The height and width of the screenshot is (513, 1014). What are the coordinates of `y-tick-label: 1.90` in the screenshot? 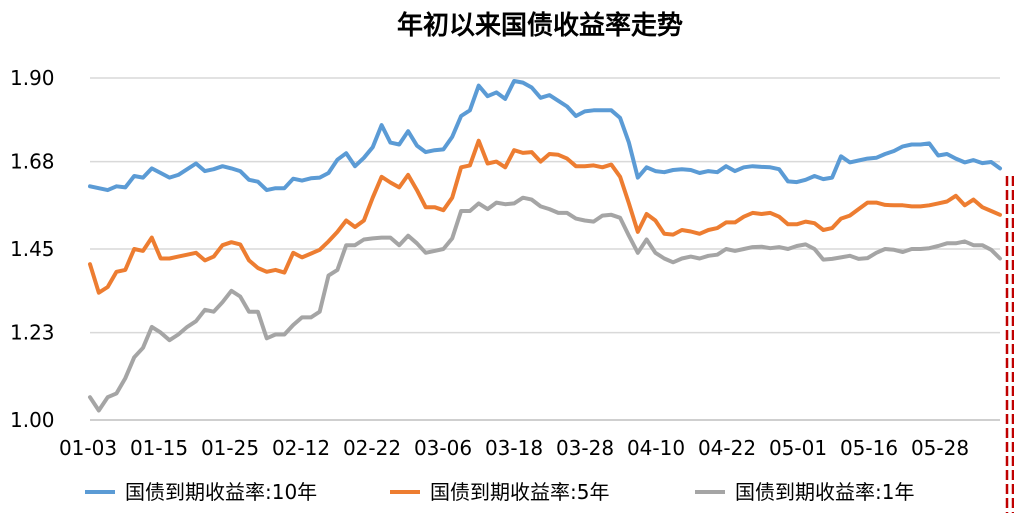 It's located at (32, 78).